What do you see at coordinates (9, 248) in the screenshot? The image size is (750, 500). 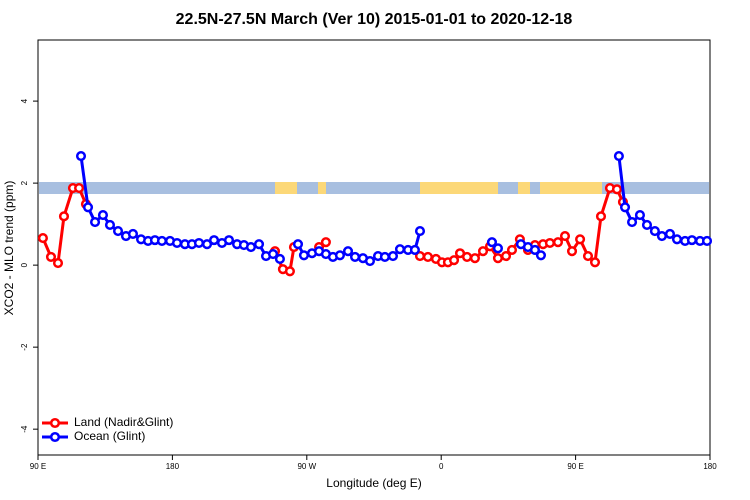 I see `y-axis-label: XCO2 - MLO trend (ppm)` at bounding box center [9, 248].